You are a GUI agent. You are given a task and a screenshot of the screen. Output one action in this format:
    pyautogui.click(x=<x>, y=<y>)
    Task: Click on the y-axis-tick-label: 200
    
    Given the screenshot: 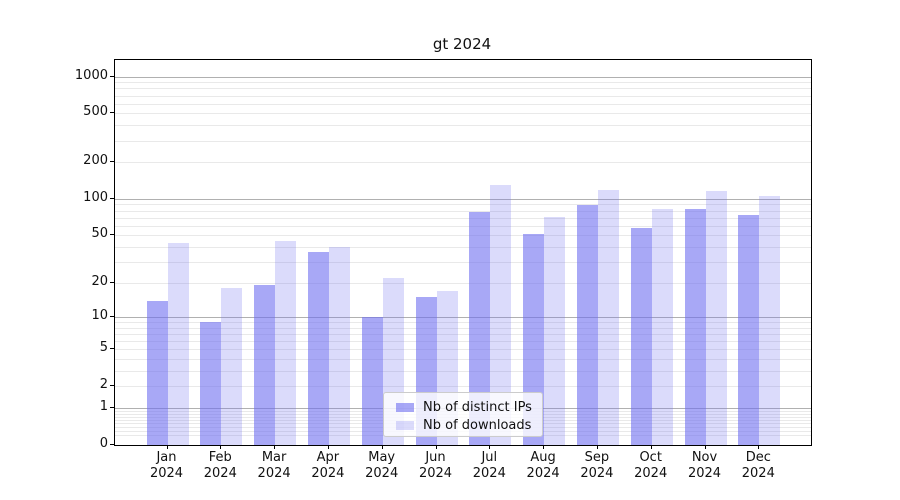 What is the action you would take?
    pyautogui.click(x=95, y=161)
    